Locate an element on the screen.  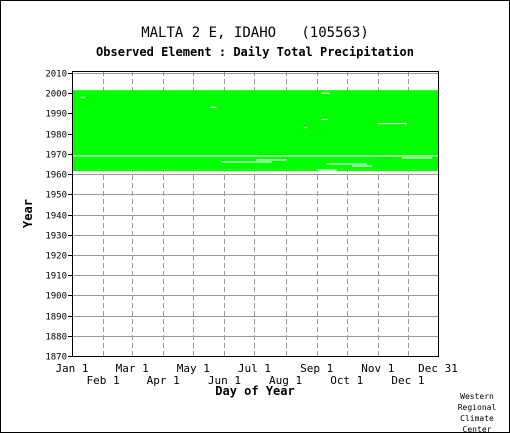
x-tick-label: Dec 1 is located at coordinates (407, 380).